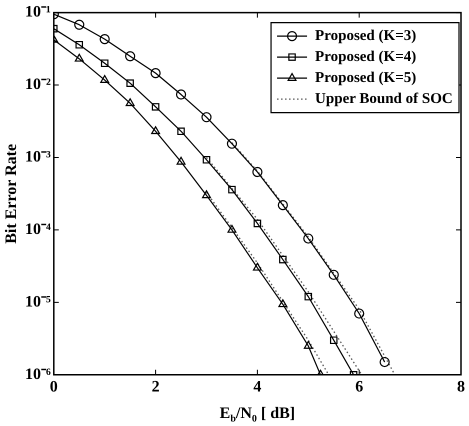 This screenshot has height=426, width=469. I want to click on y-axis-title: Bit Error Rate, so click(11, 194).